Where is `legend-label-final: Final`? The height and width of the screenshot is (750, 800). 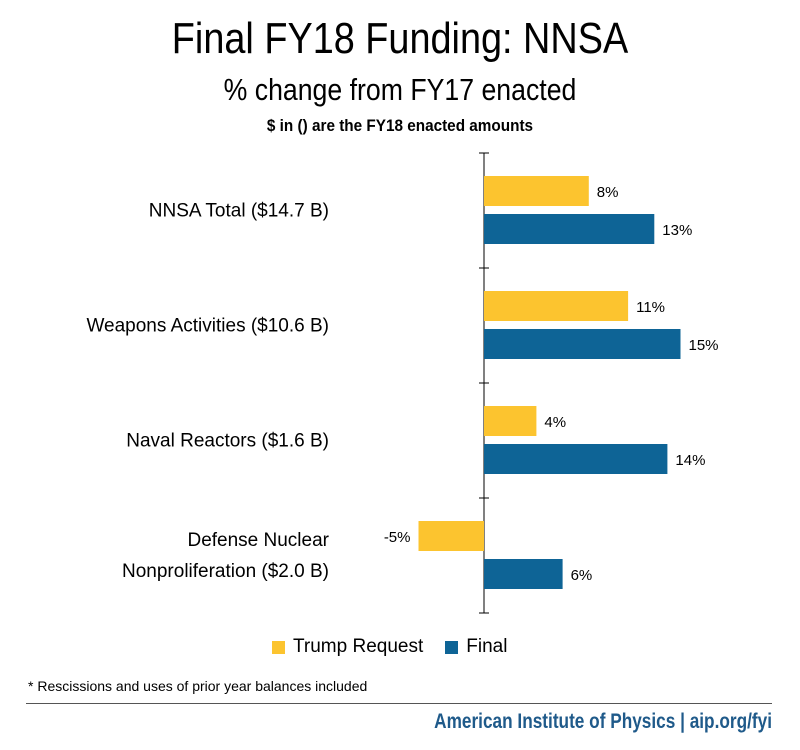 legend-label-final: Final is located at coordinates (487, 646).